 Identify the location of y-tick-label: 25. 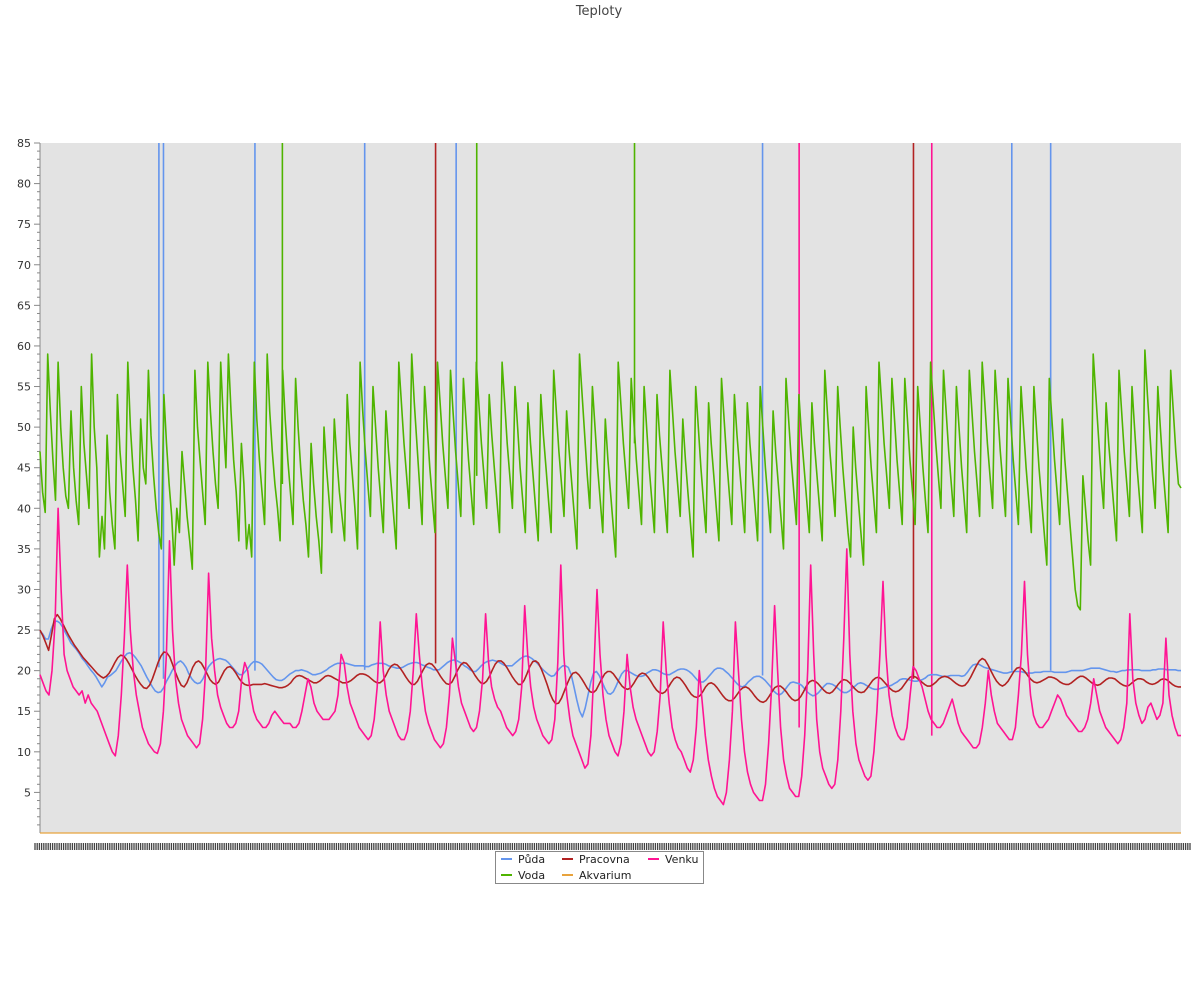
(24, 630).